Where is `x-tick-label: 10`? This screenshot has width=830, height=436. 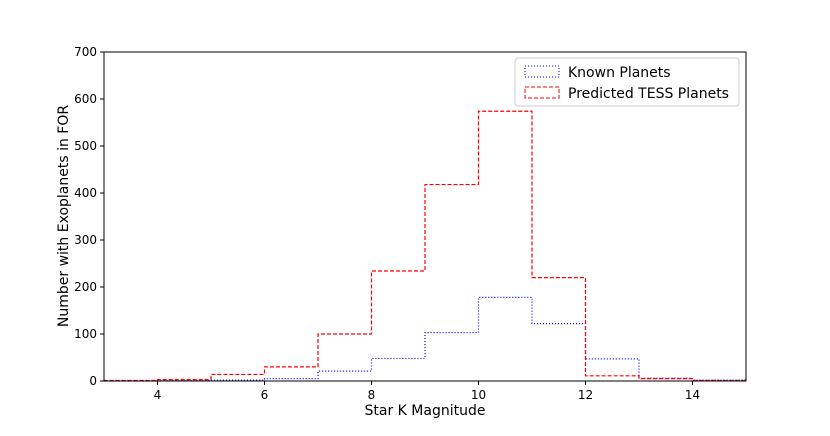 x-tick-label: 10 is located at coordinates (478, 395).